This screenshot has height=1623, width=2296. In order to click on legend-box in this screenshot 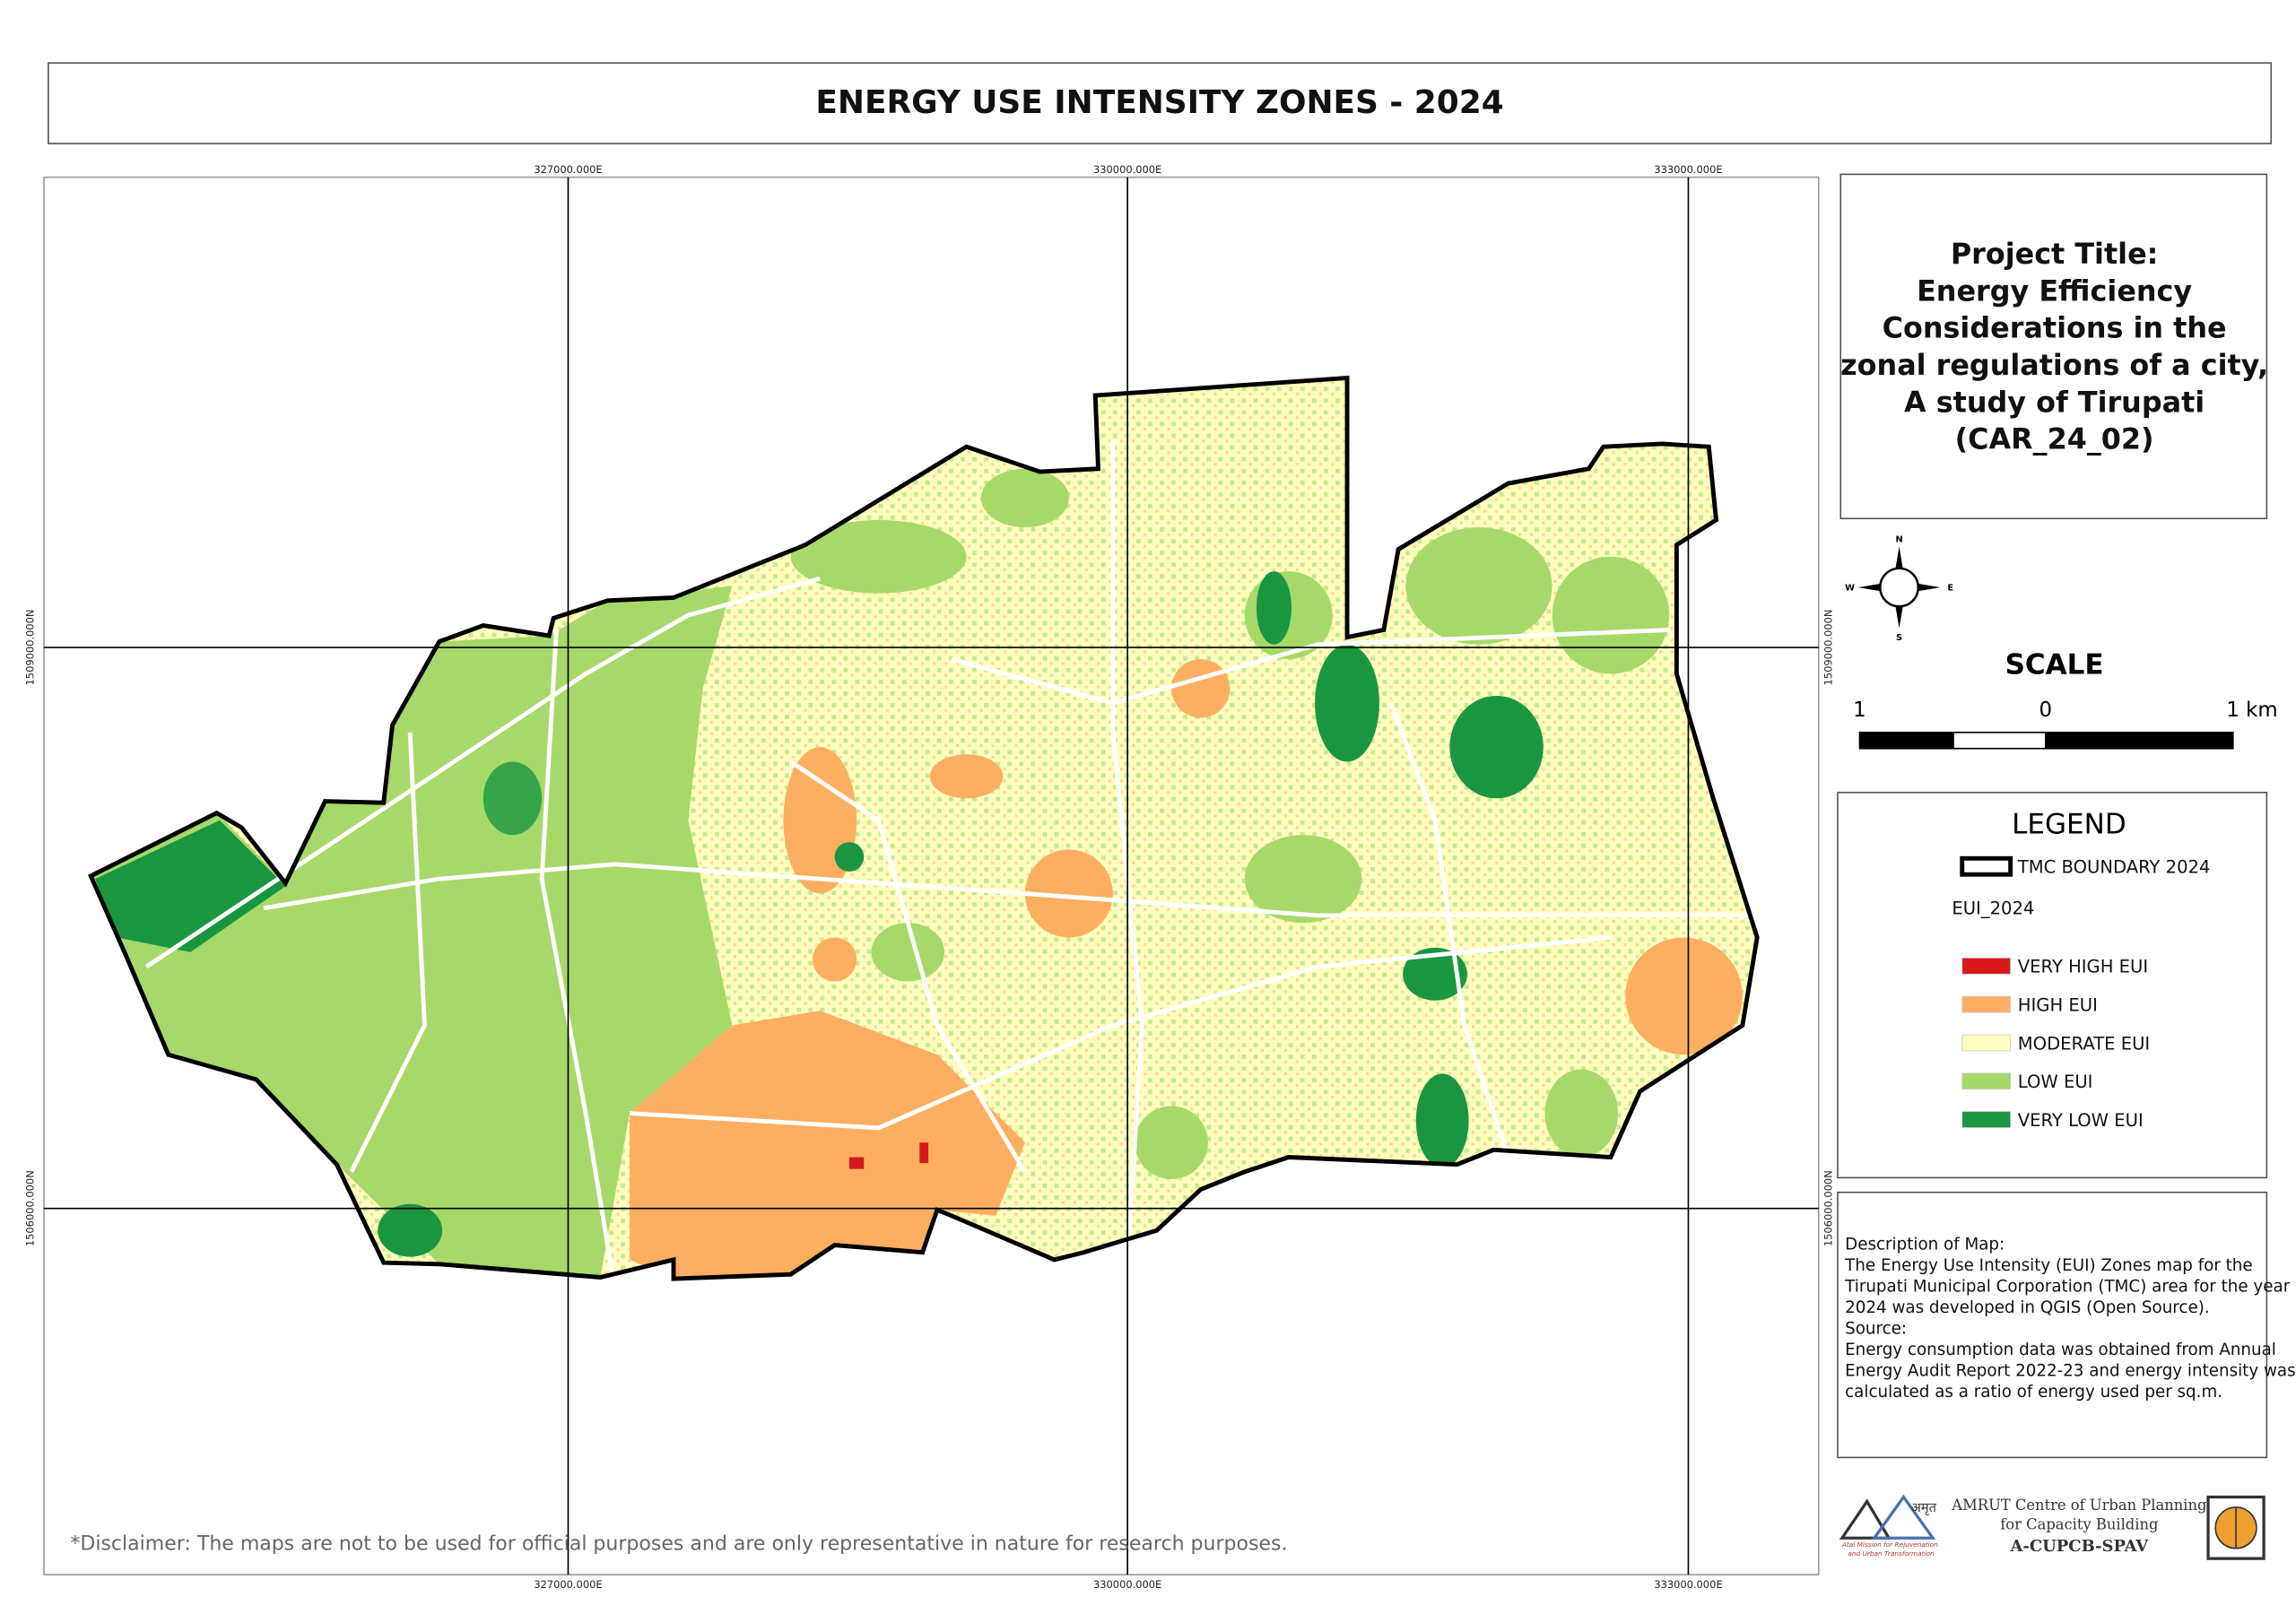, I will do `click(2052, 985)`.